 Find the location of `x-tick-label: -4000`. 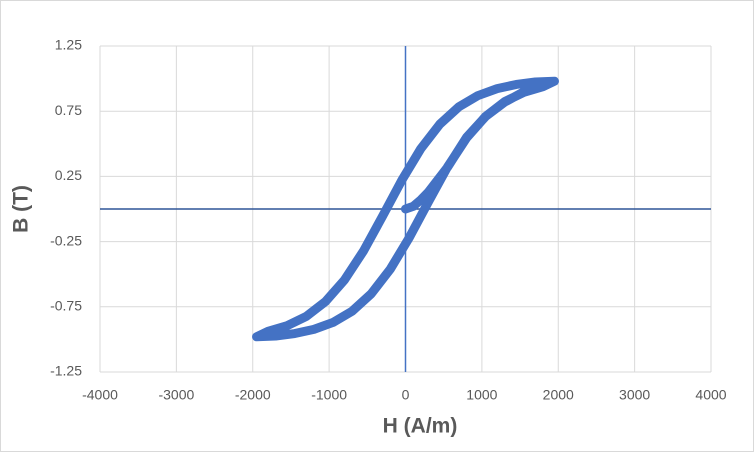

x-tick-label: -4000 is located at coordinates (100, 395).